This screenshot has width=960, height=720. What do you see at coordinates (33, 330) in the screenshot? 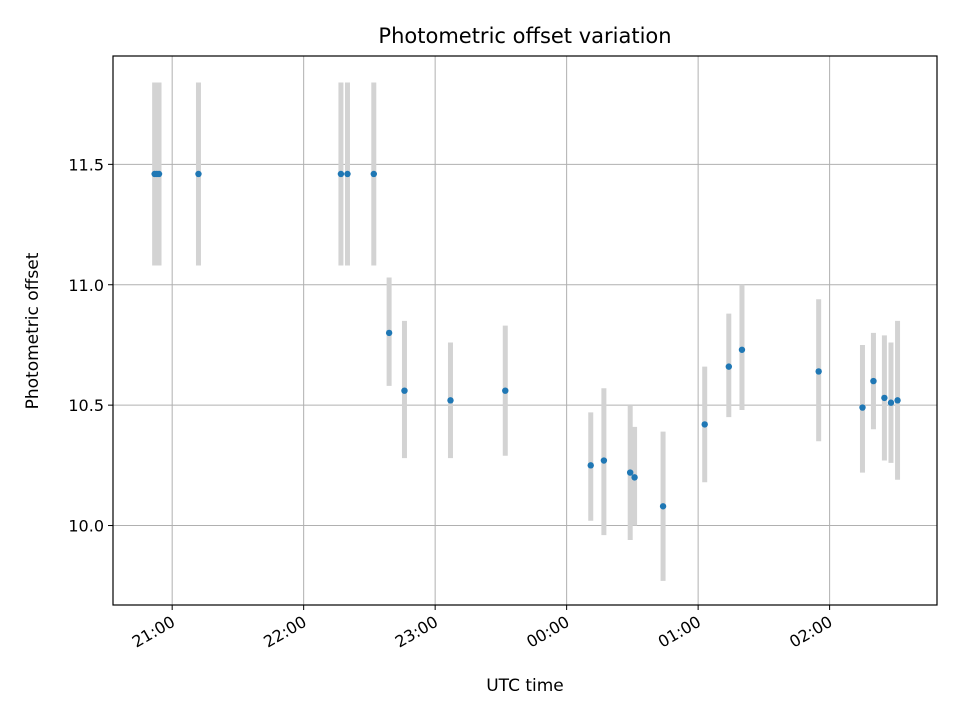
I see `y-axis-label: Photometric offset` at bounding box center [33, 330].